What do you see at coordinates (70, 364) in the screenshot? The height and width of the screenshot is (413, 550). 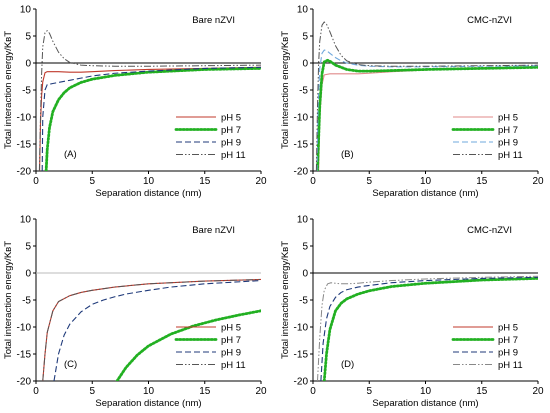 I see `panel-letter: (C)` at bounding box center [70, 364].